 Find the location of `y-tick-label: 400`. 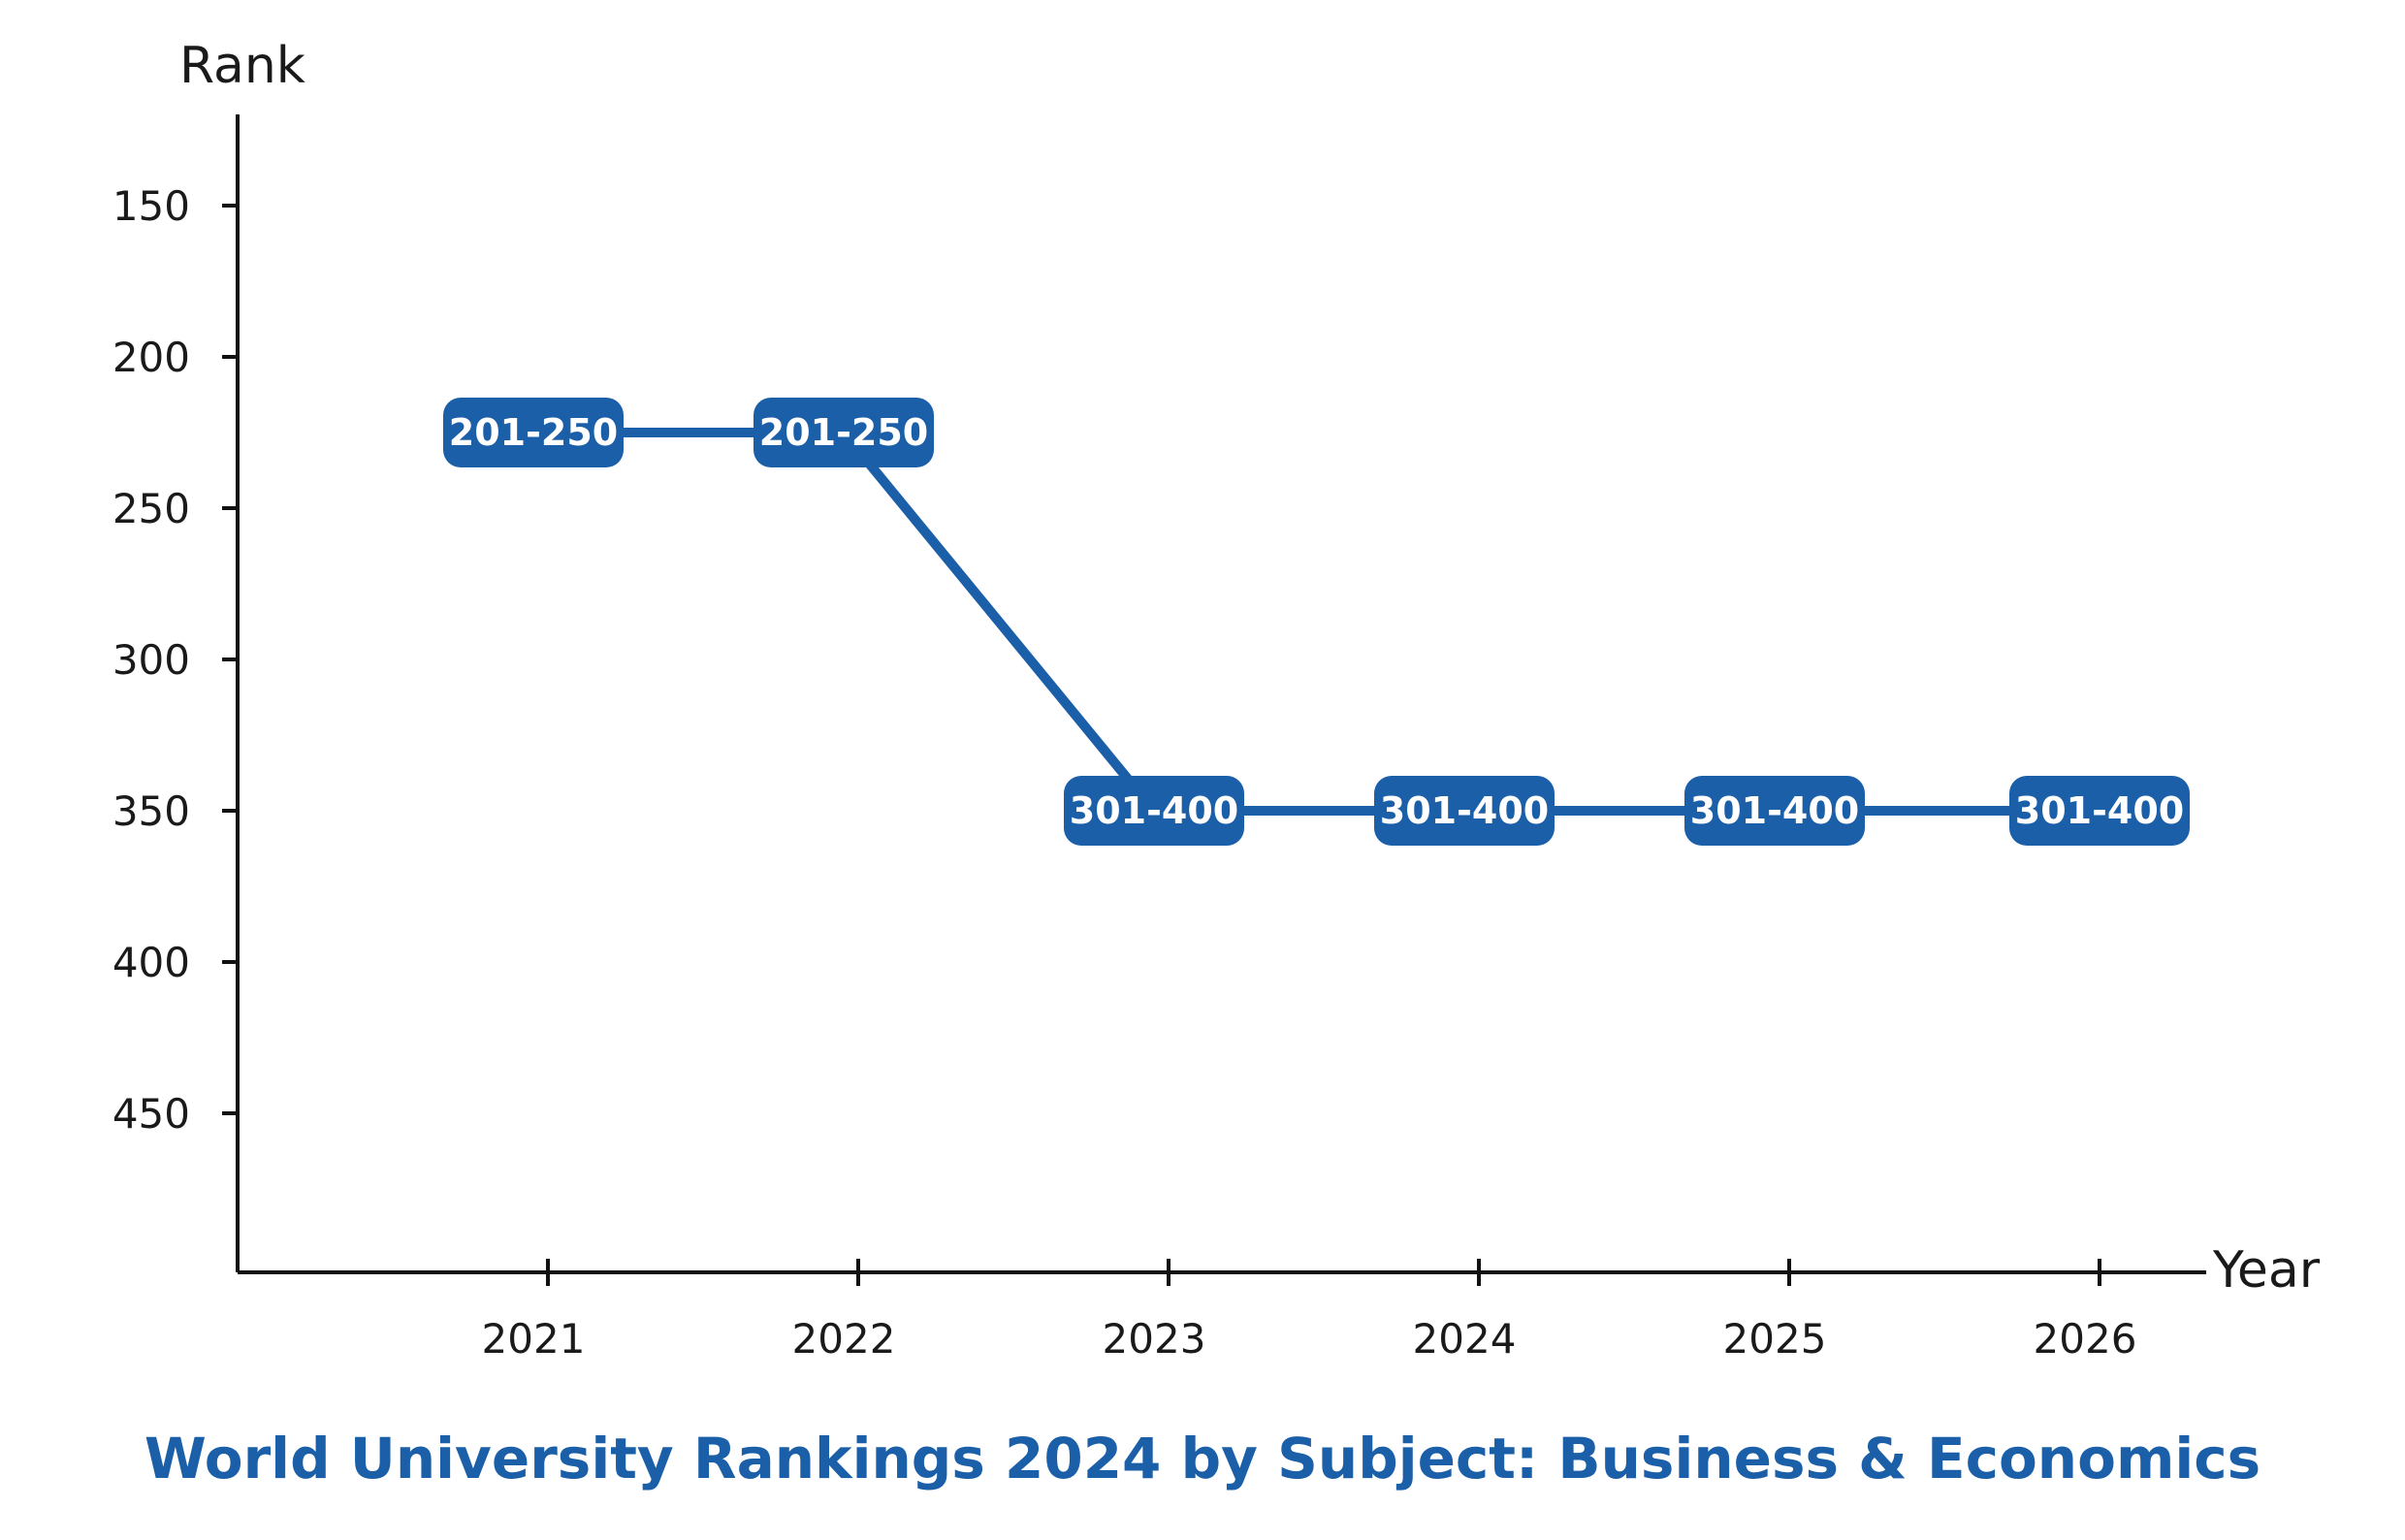

y-tick-label: 400 is located at coordinates (151, 962).